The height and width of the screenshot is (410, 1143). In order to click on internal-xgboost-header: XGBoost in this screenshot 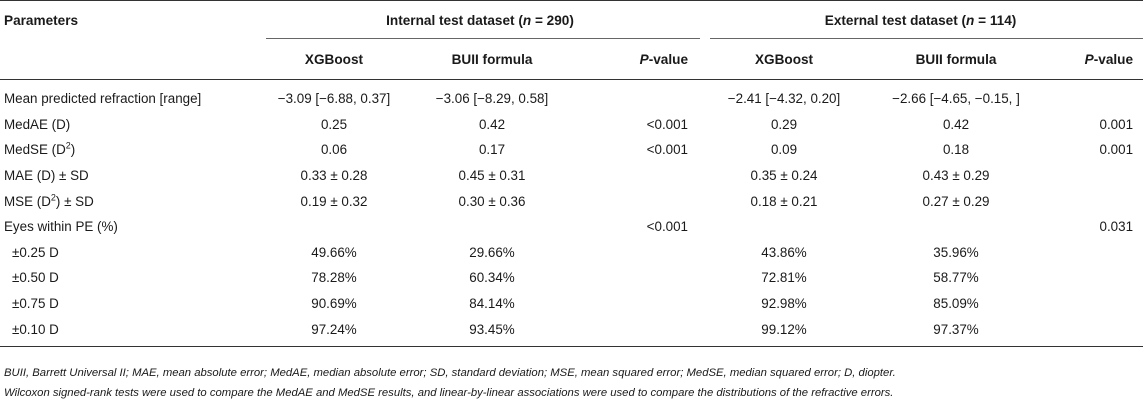, I will do `click(334, 59)`.